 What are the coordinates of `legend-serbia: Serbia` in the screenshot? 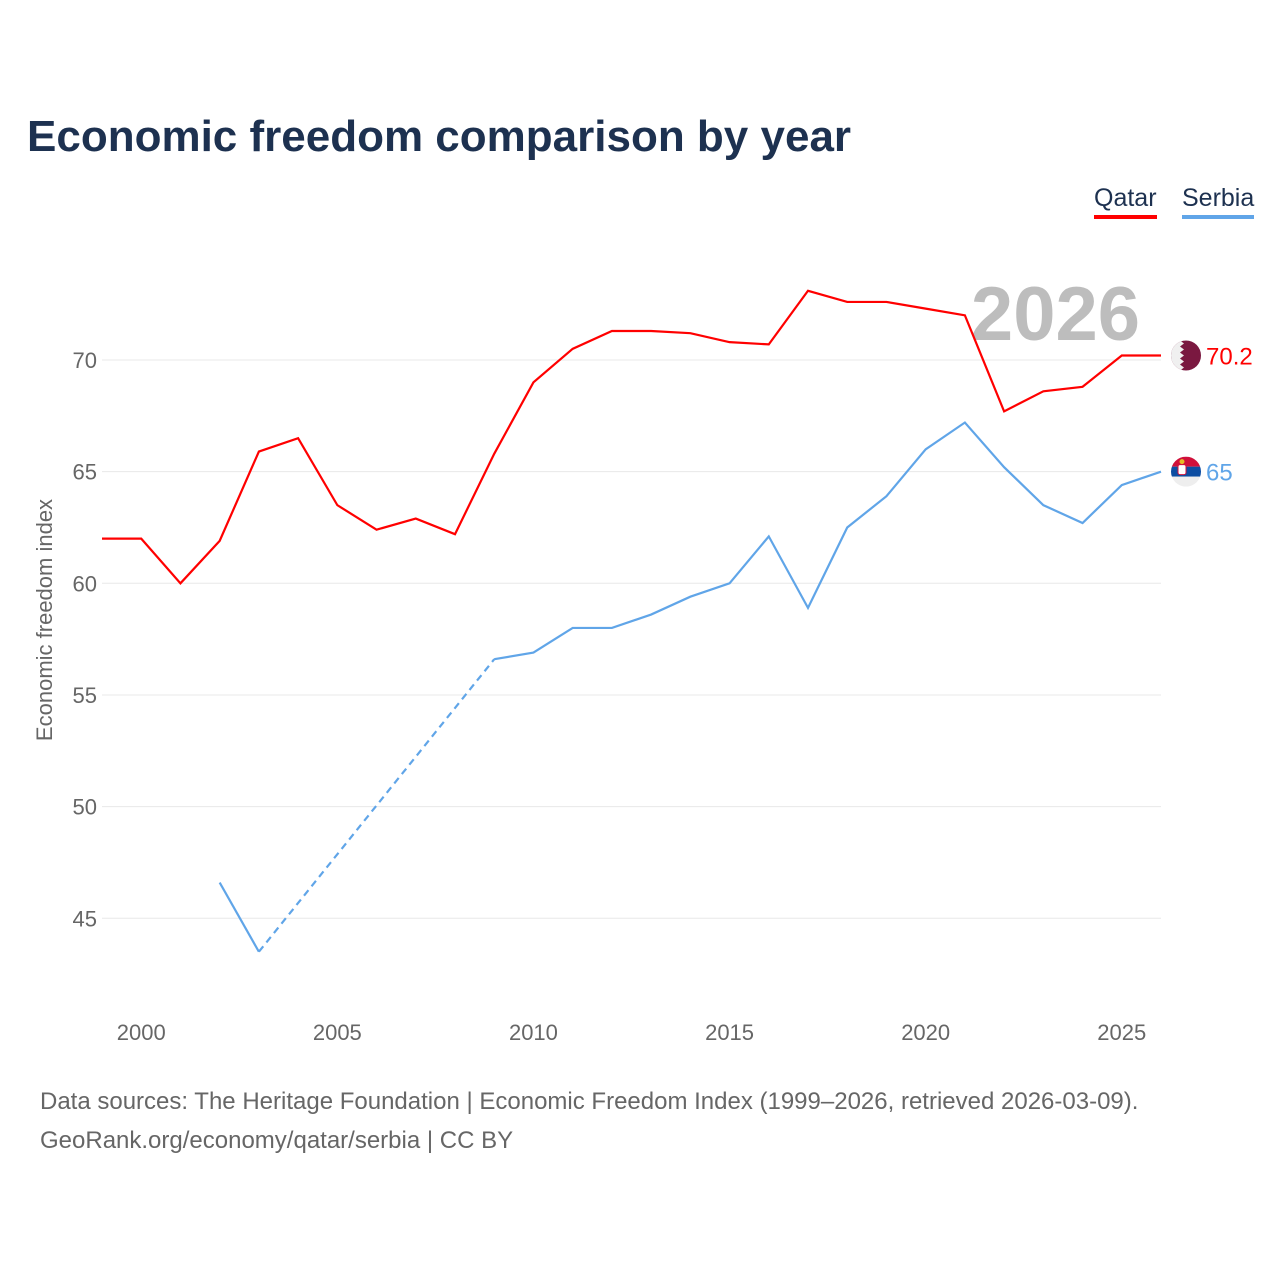 It's located at (1218, 201).